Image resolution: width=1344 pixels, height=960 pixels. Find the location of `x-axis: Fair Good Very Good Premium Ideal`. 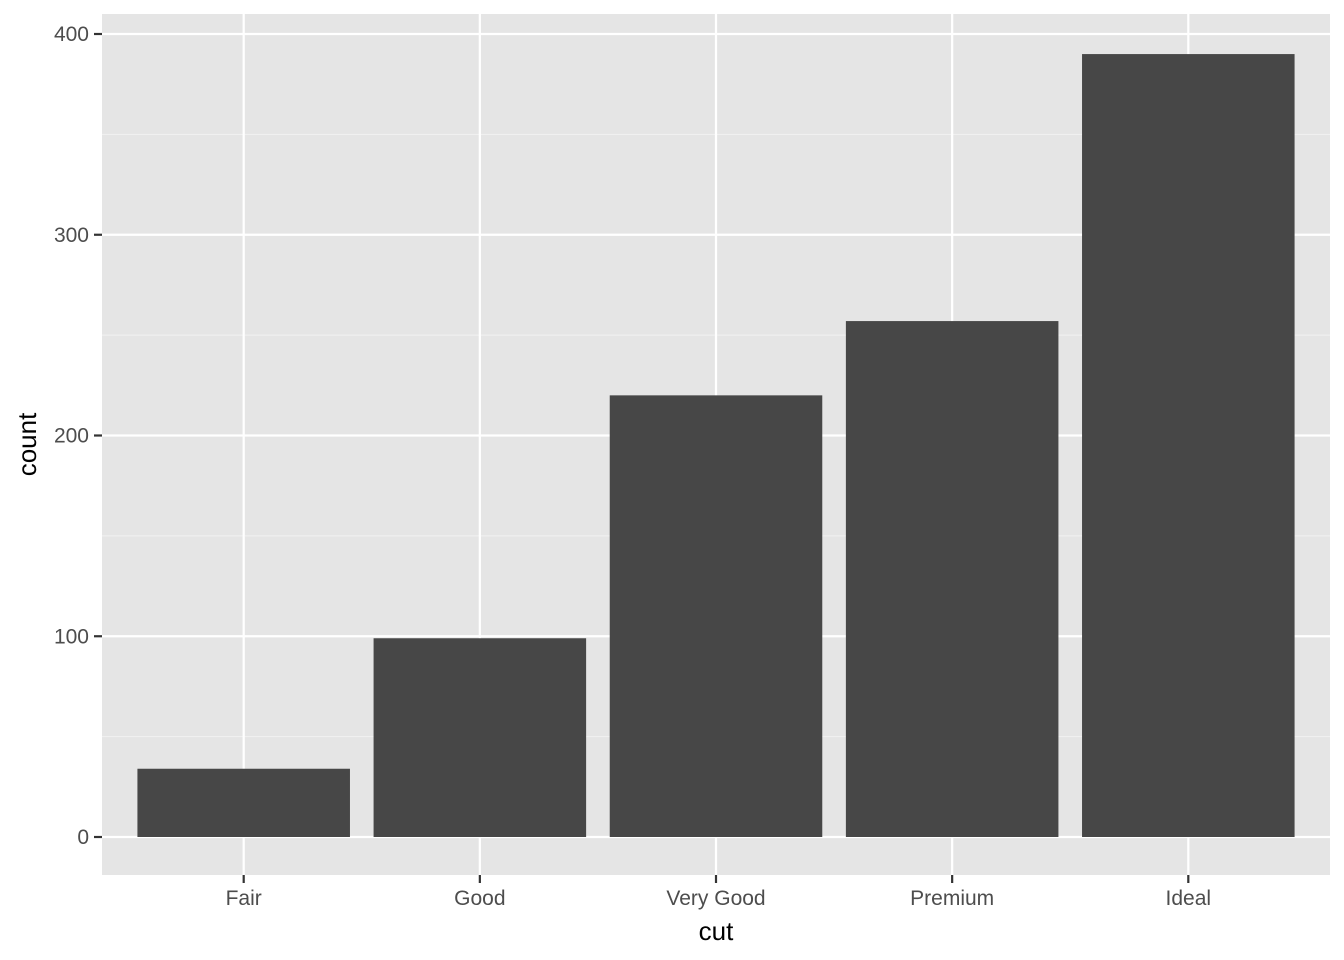

x-axis: Fair Good Very Good Premium Ideal is located at coordinates (718, 892).